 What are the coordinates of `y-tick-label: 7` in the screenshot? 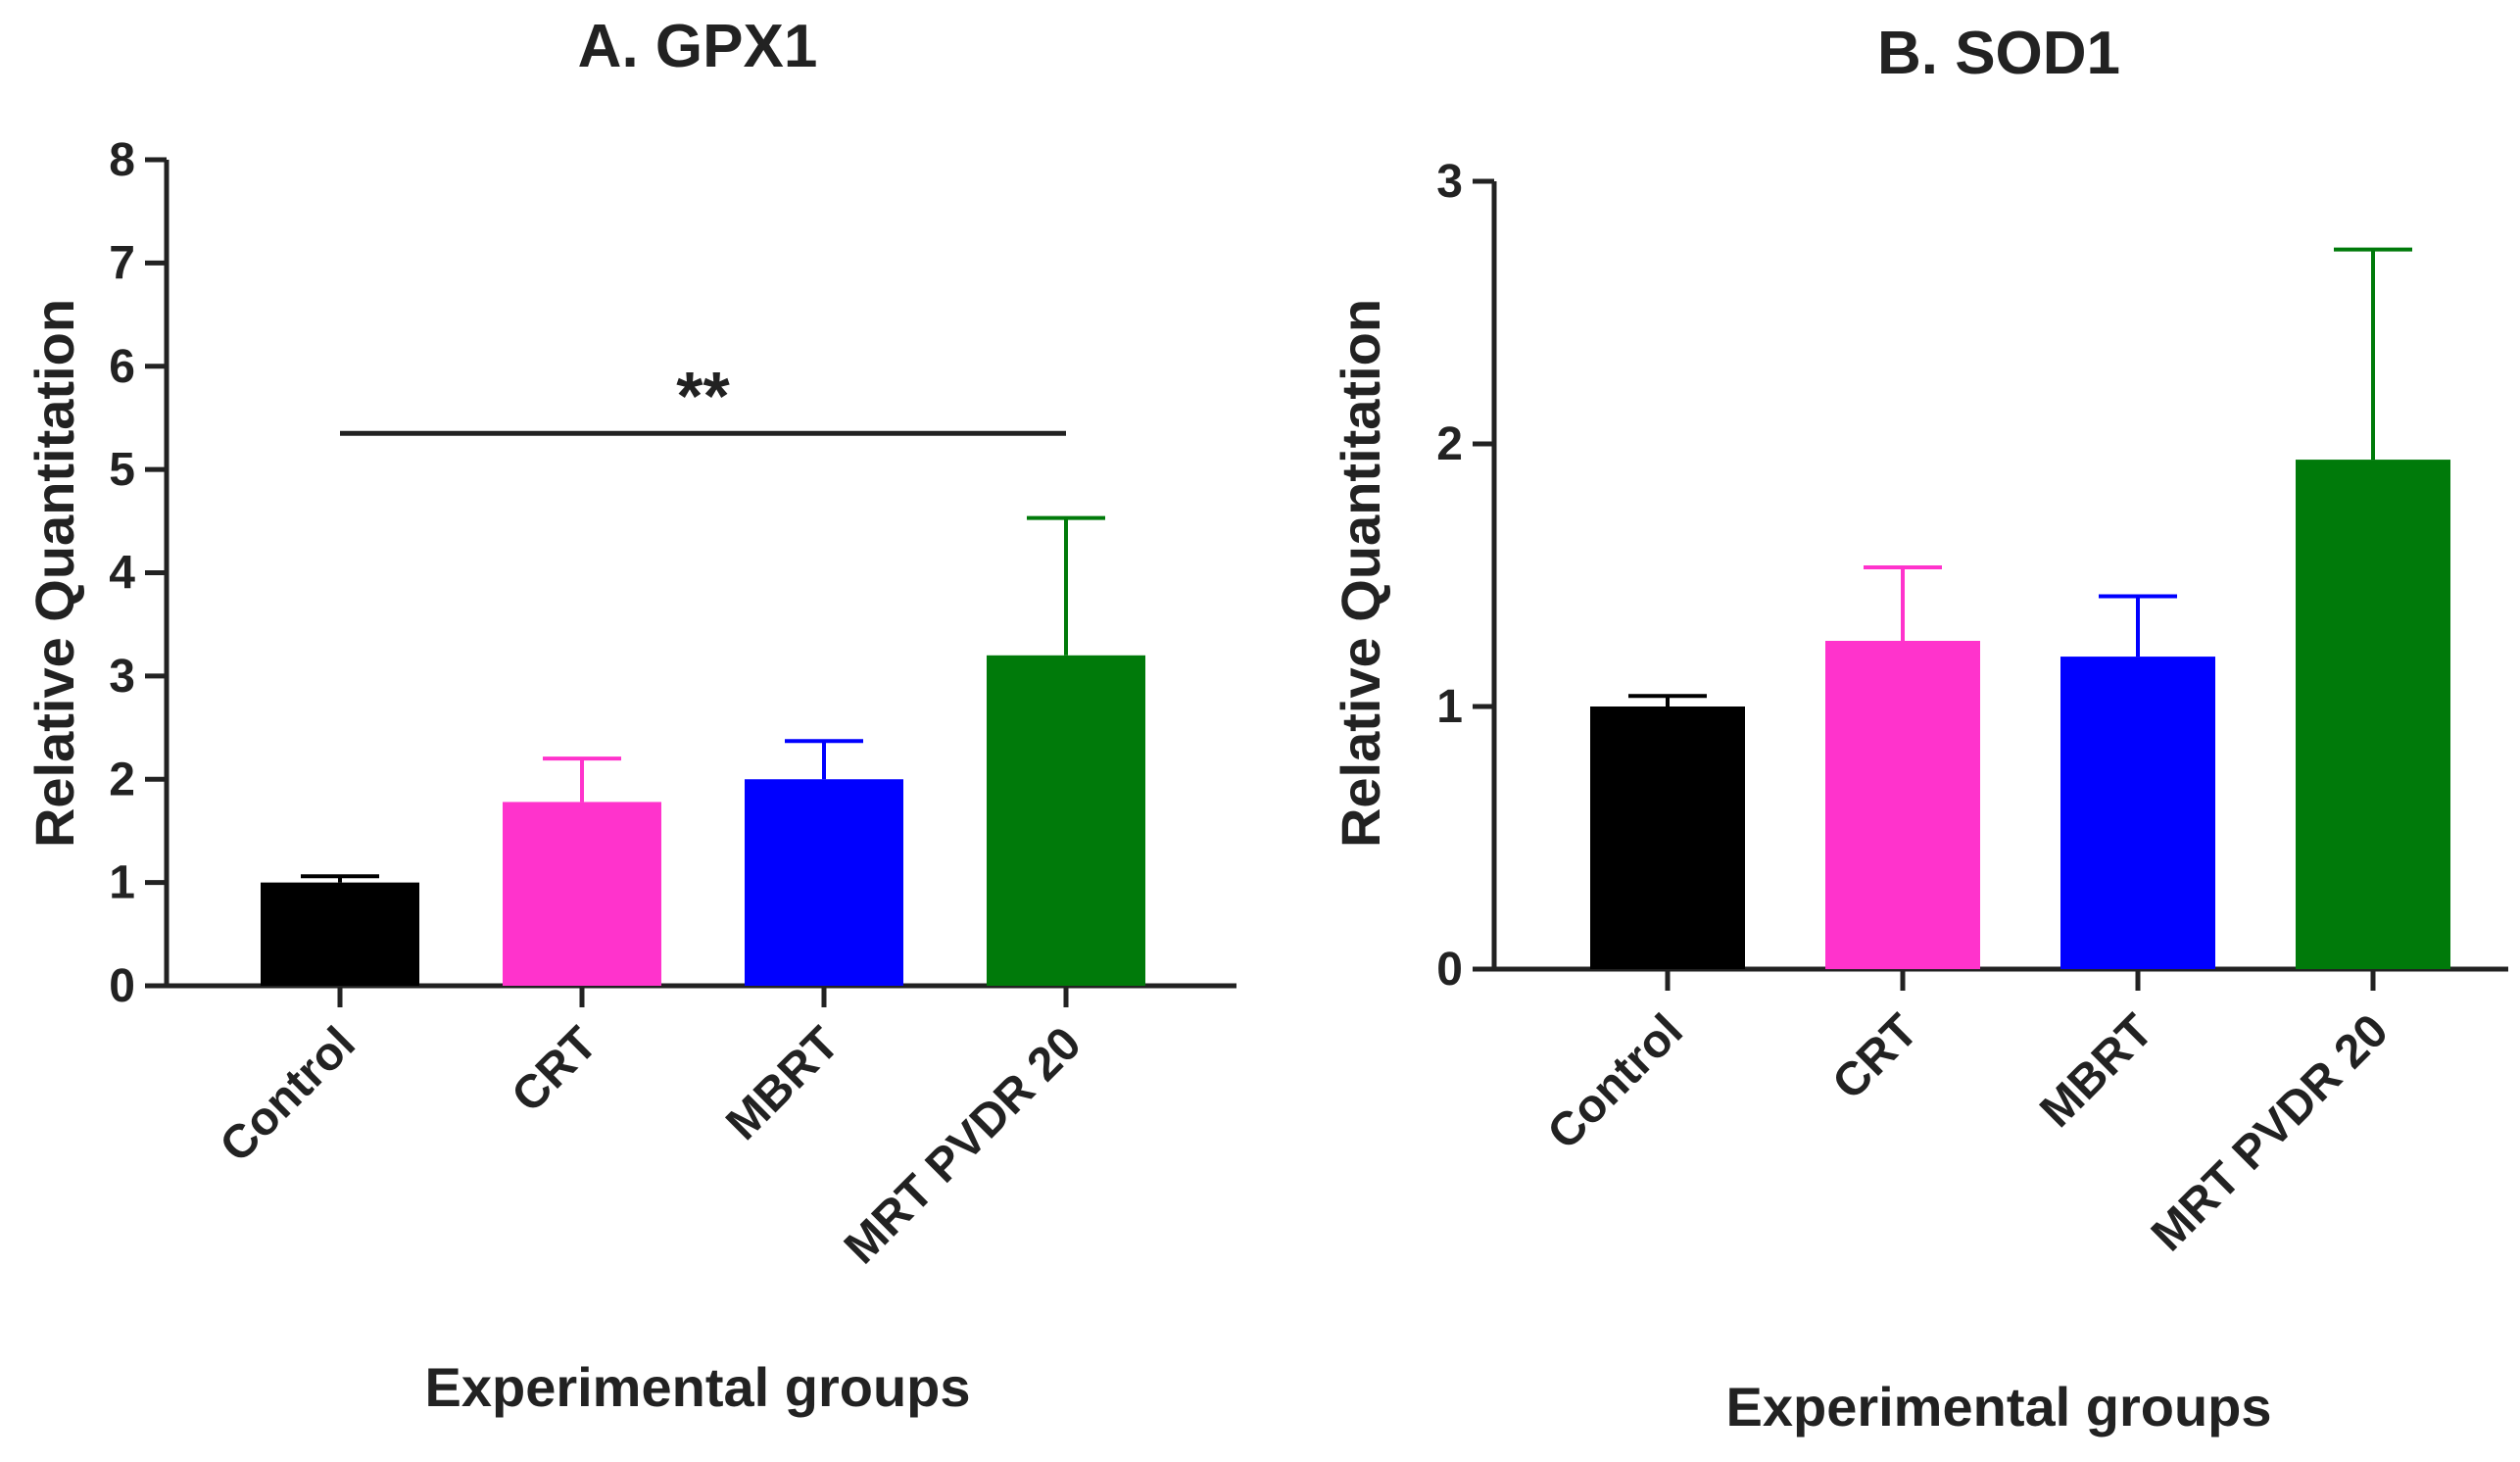 It's located at (122, 263).